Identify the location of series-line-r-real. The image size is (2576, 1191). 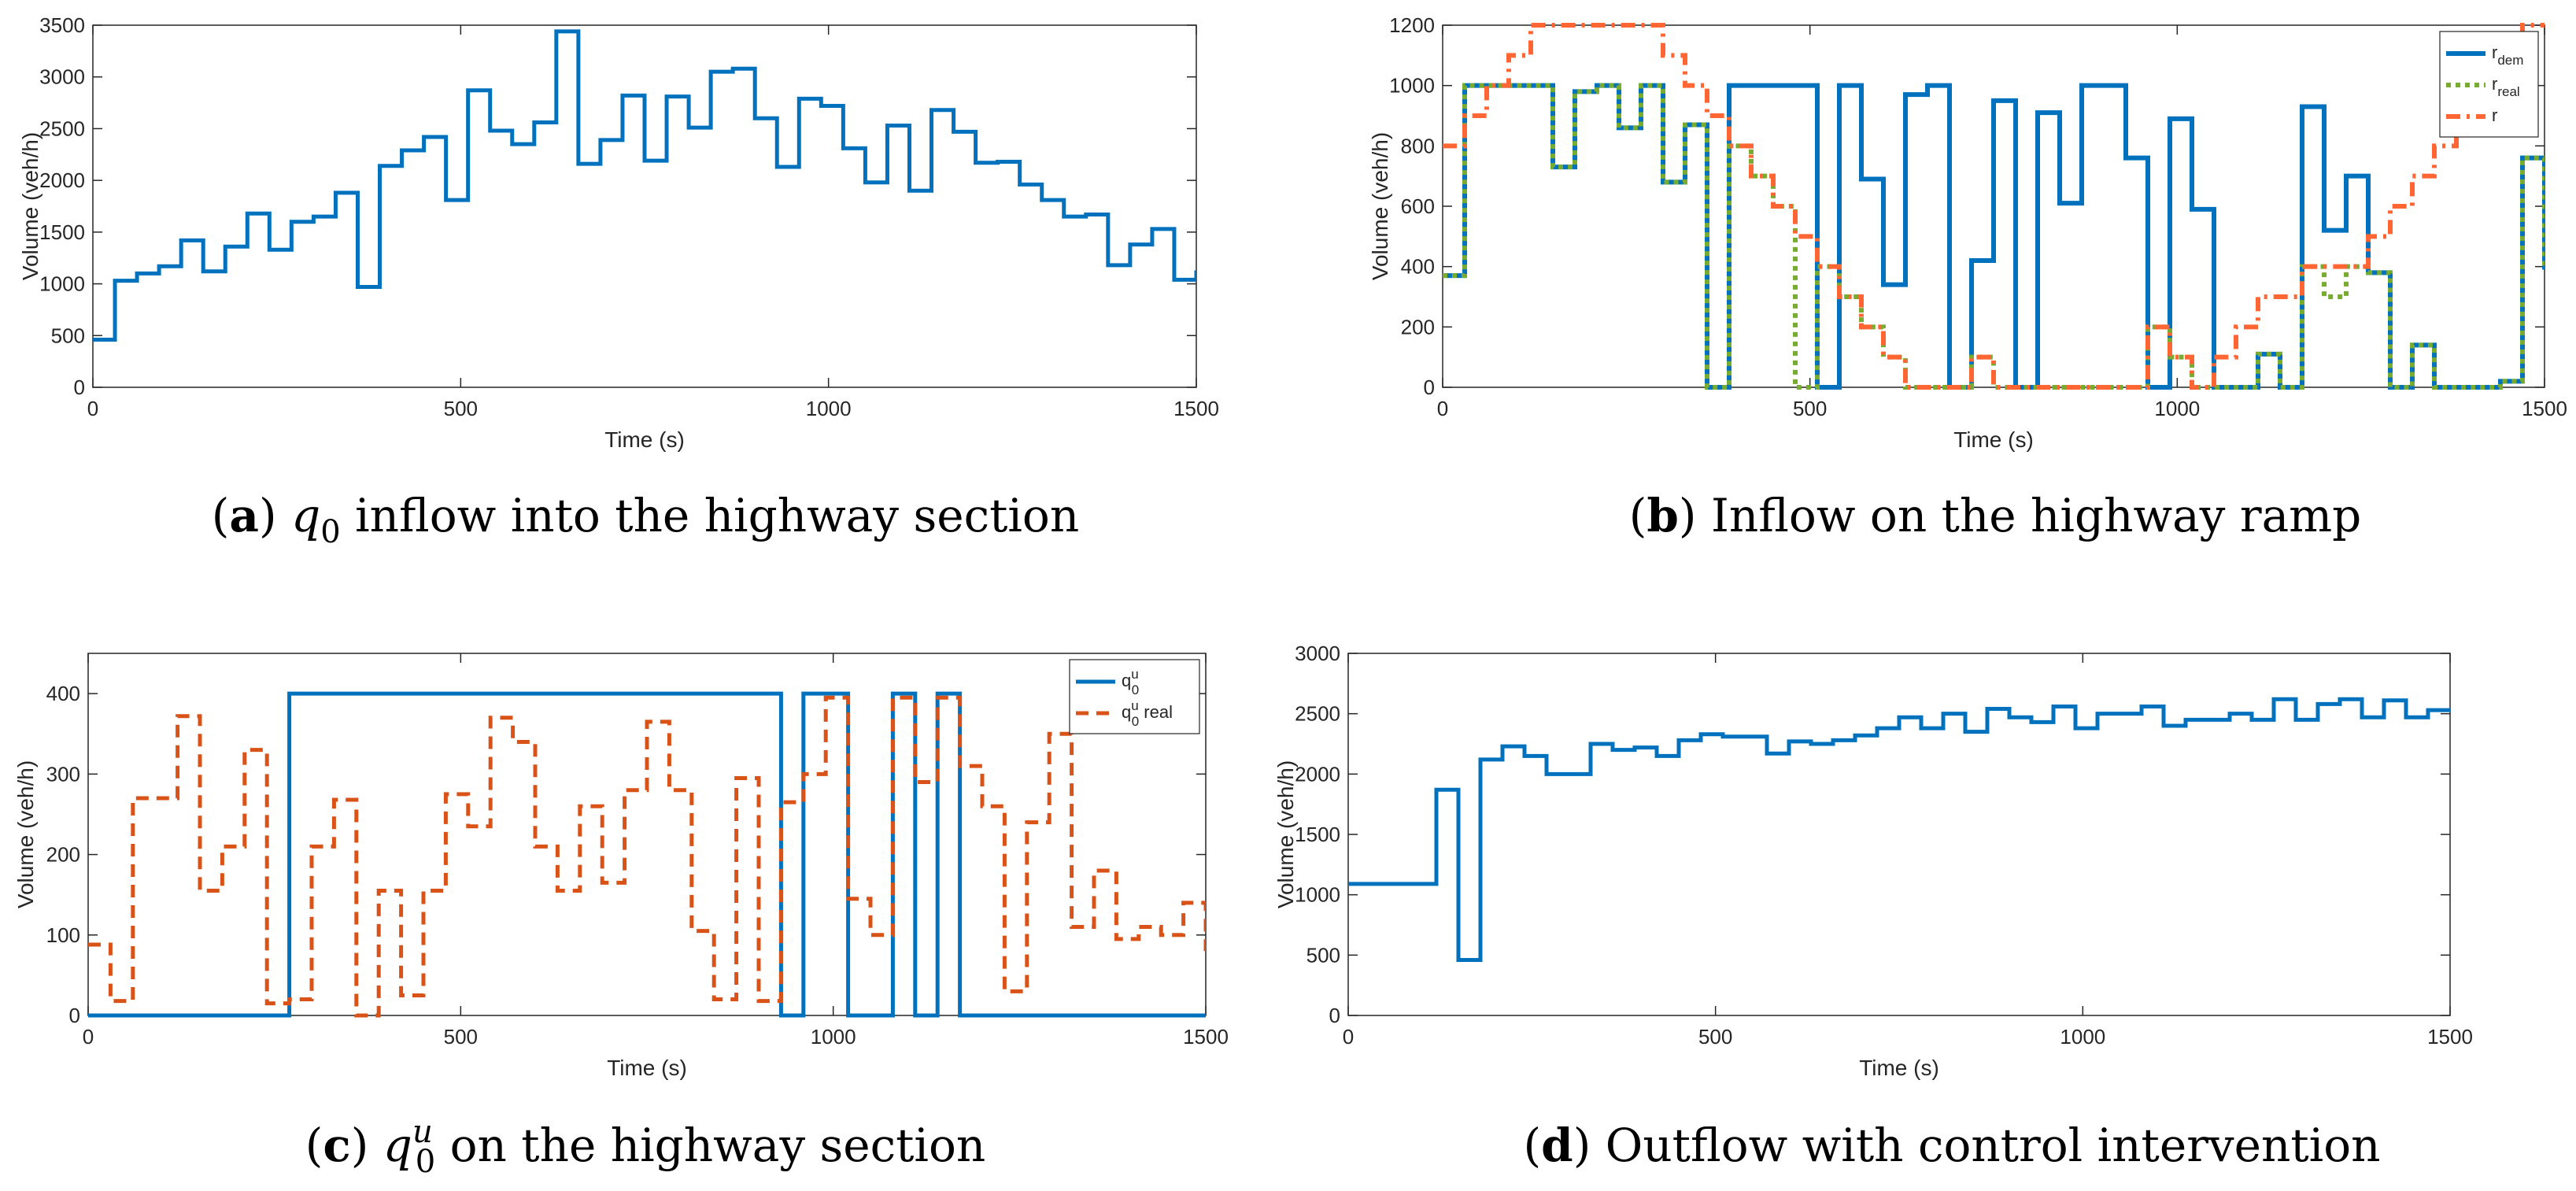
(1994, 236).